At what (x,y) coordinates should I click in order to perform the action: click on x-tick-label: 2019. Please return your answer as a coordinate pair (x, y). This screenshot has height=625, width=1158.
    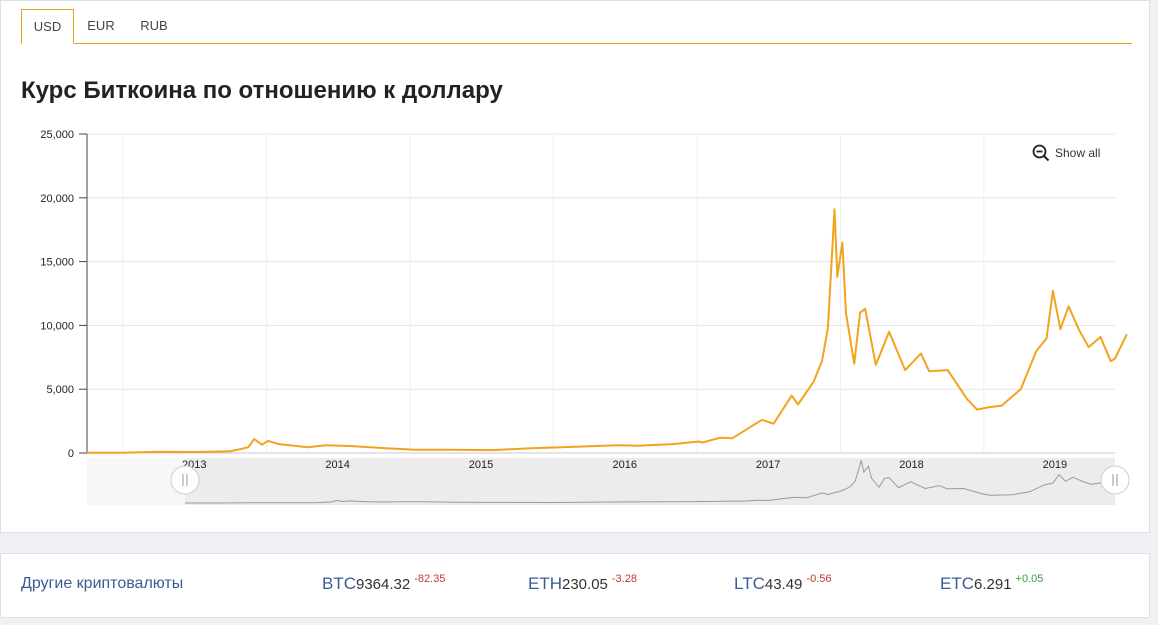
    Looking at the image, I should click on (1055, 465).